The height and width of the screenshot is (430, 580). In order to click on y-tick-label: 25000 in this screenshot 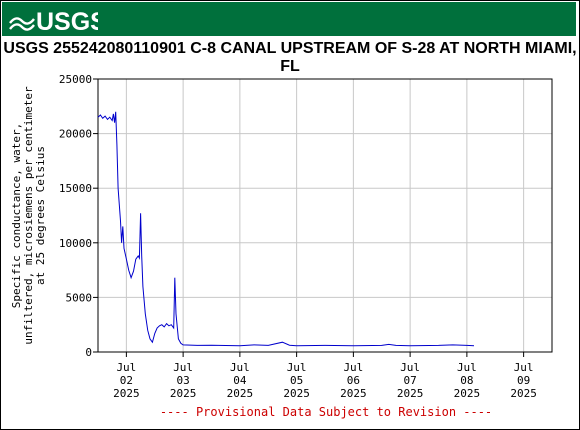, I will do `click(75, 79)`.